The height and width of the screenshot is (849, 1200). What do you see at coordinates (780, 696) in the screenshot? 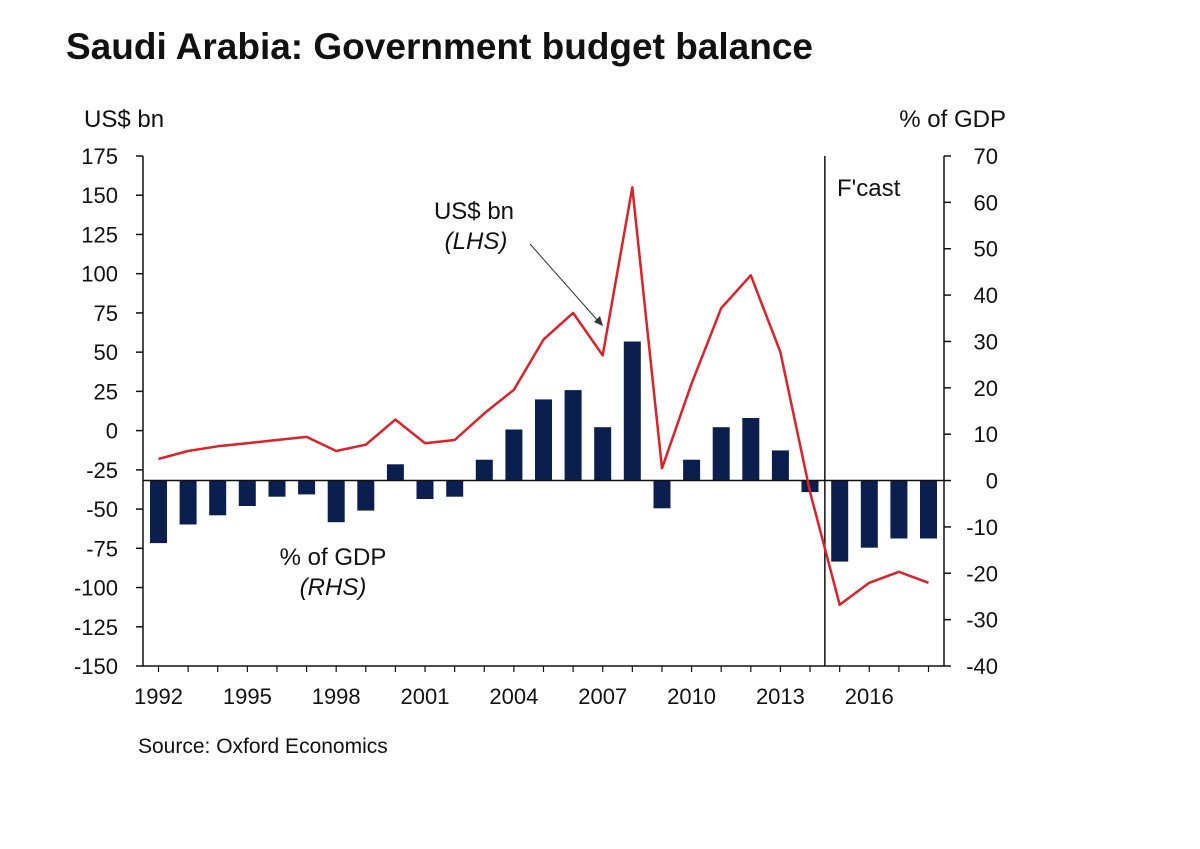
I see `x-tick-label: 2013` at bounding box center [780, 696].